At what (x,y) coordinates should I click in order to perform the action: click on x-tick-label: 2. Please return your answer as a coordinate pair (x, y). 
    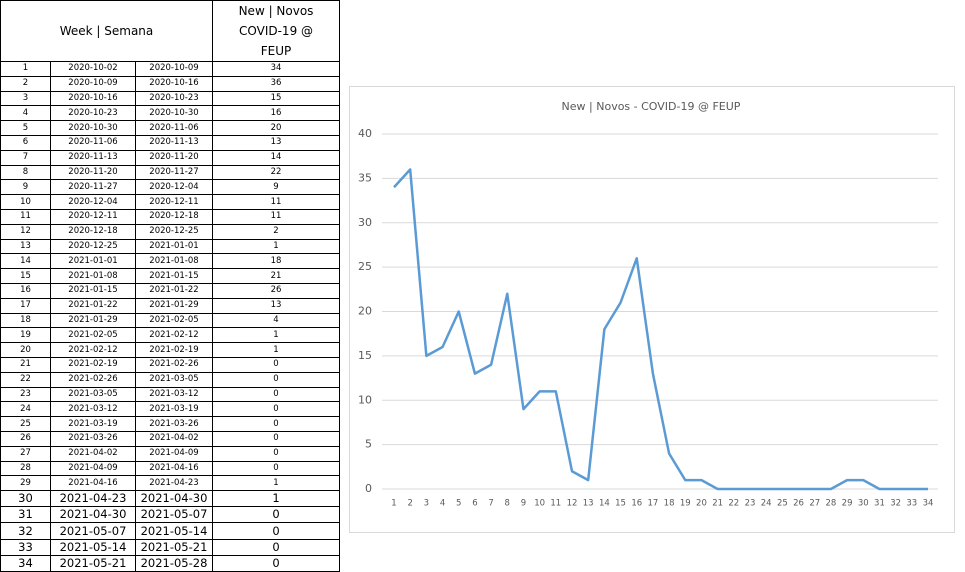
    Looking at the image, I should click on (409, 504).